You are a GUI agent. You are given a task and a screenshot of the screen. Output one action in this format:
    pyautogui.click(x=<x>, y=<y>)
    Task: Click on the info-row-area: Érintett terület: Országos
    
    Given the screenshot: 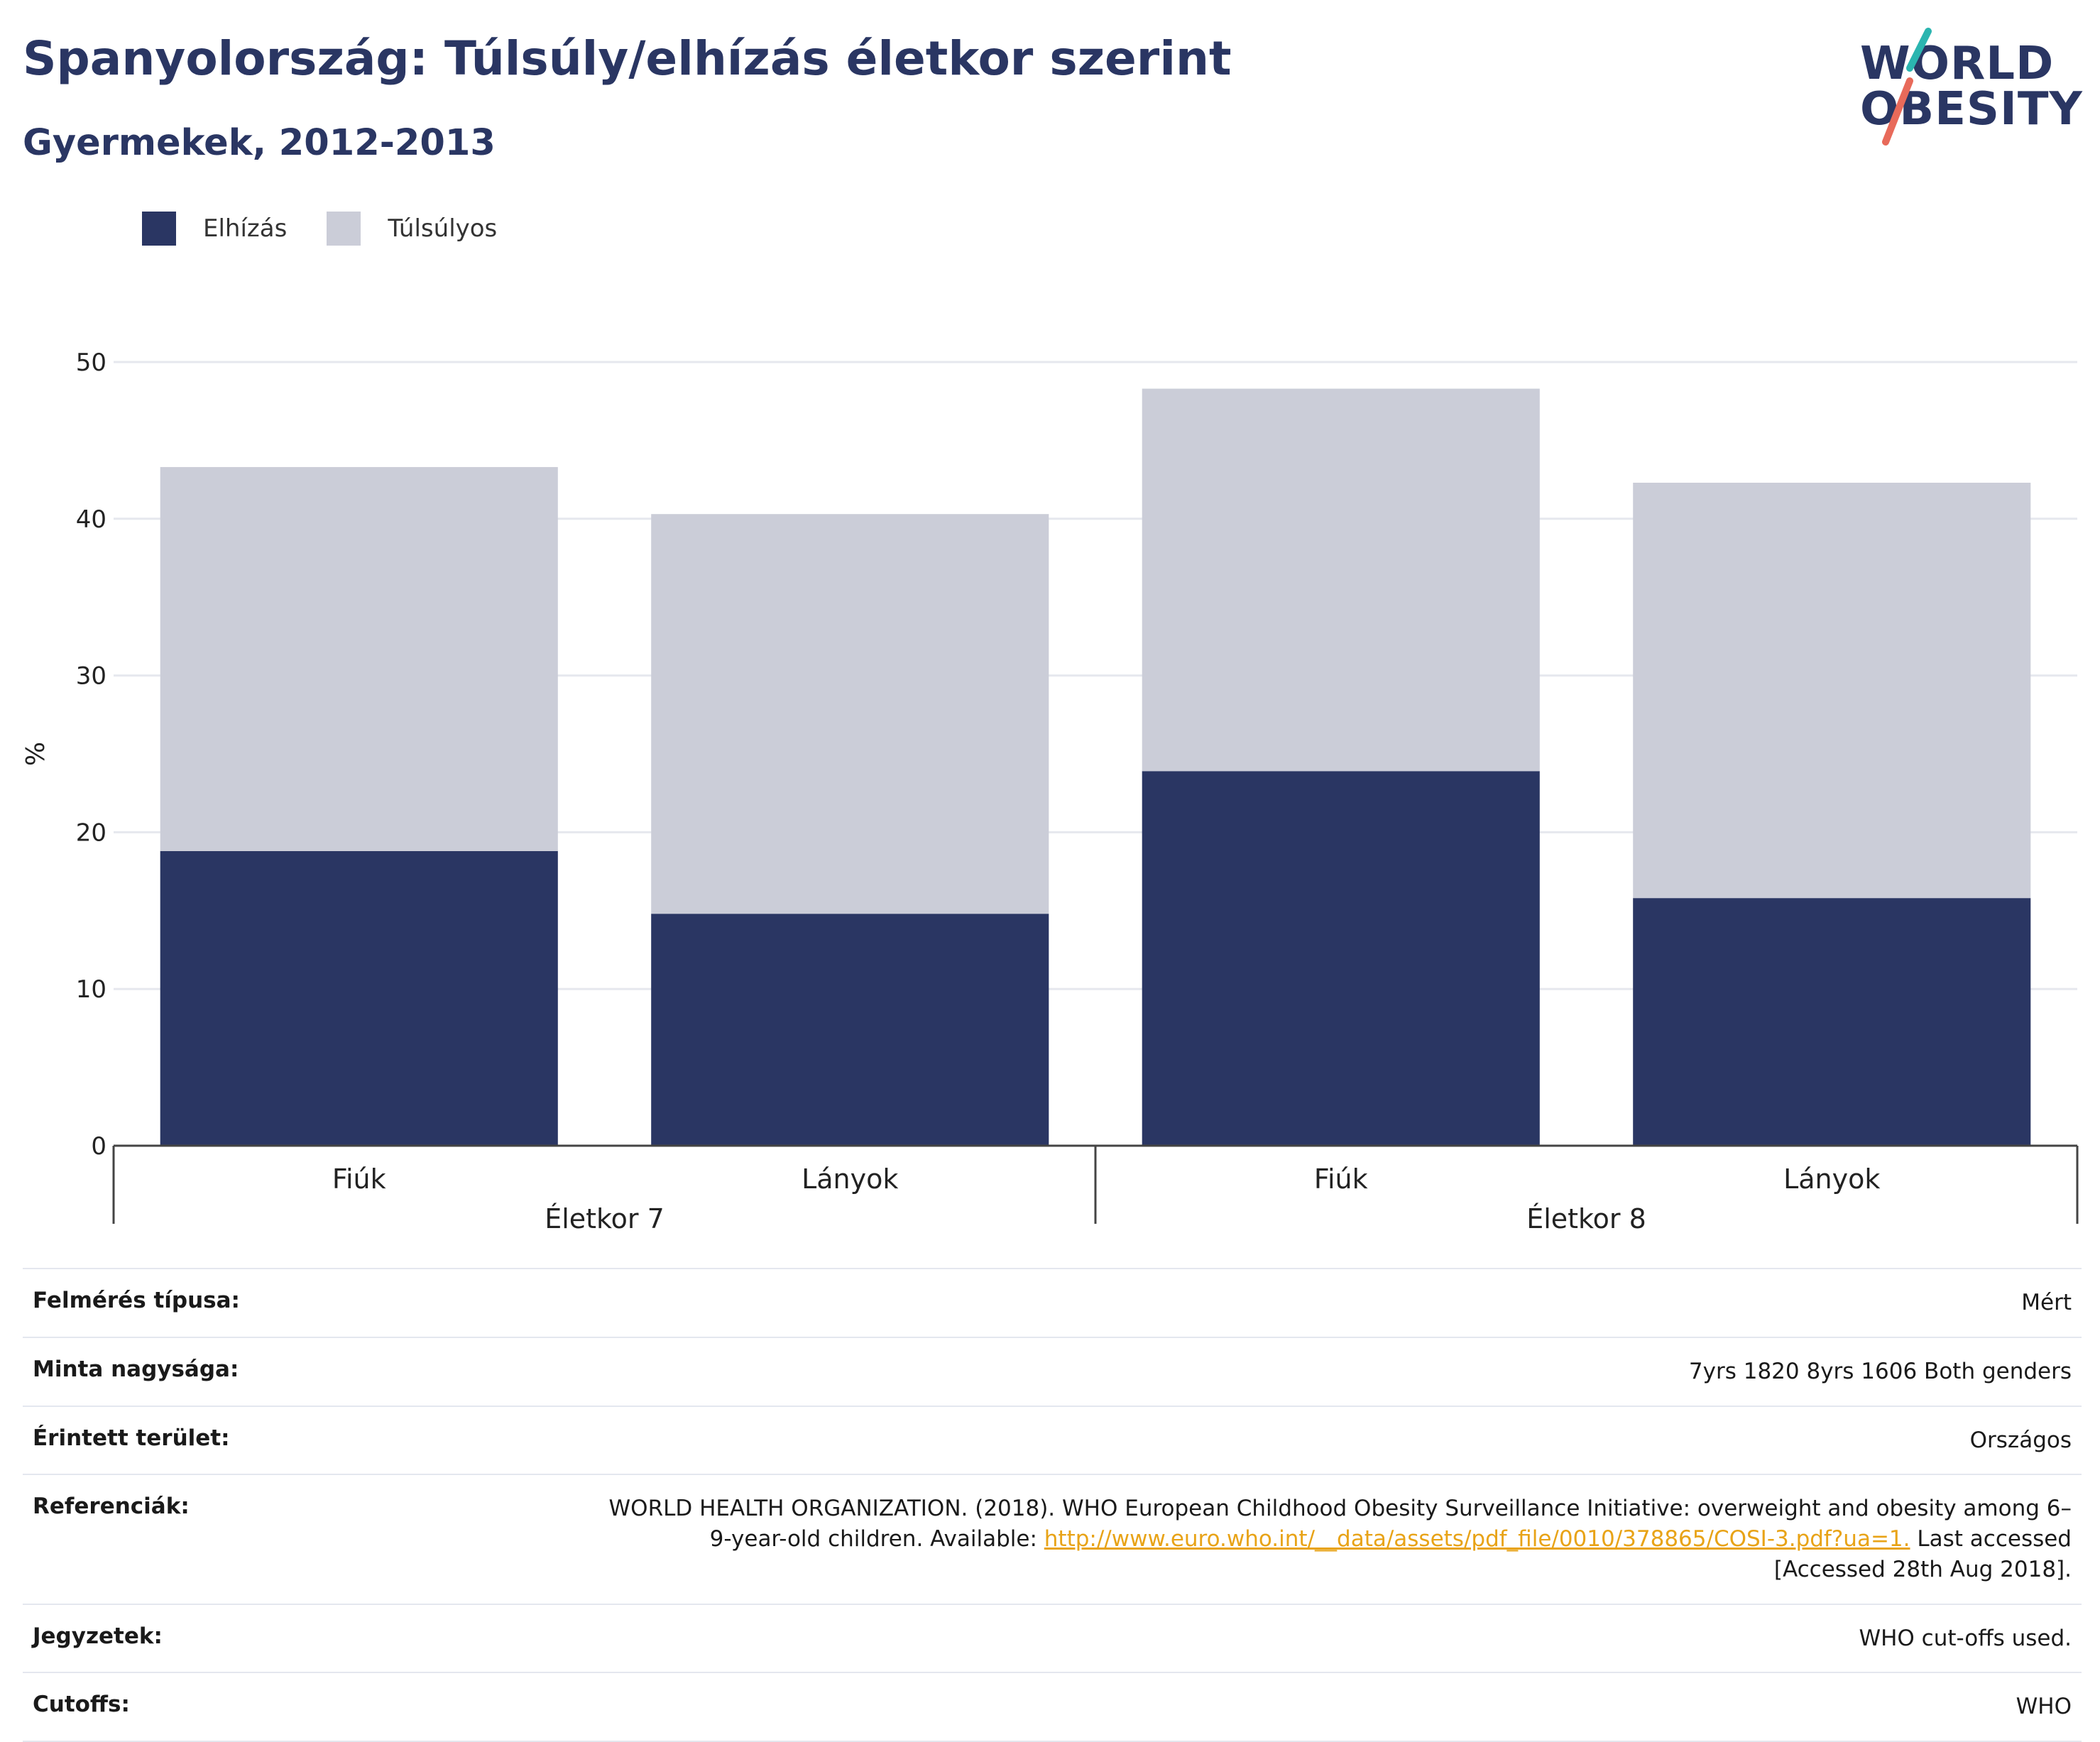 What is the action you would take?
    pyautogui.click(x=1052, y=1441)
    